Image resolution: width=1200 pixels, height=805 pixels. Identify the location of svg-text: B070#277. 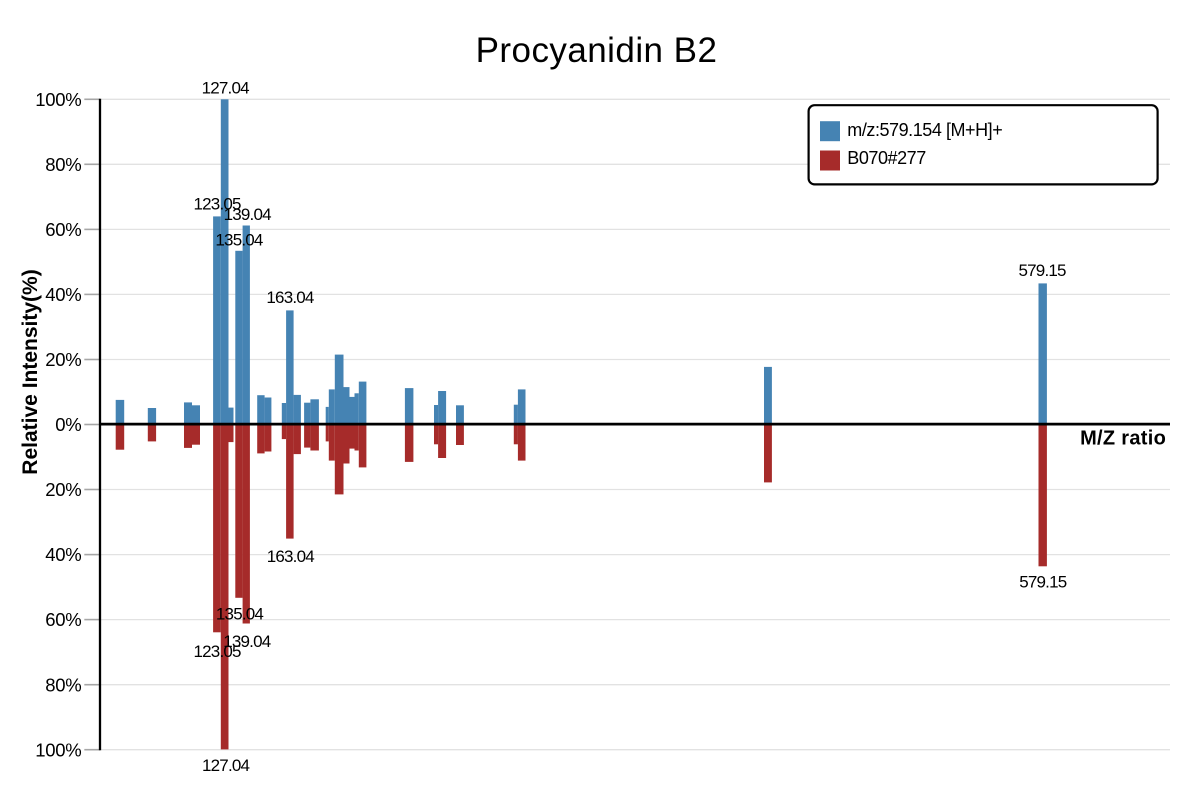
(886, 158).